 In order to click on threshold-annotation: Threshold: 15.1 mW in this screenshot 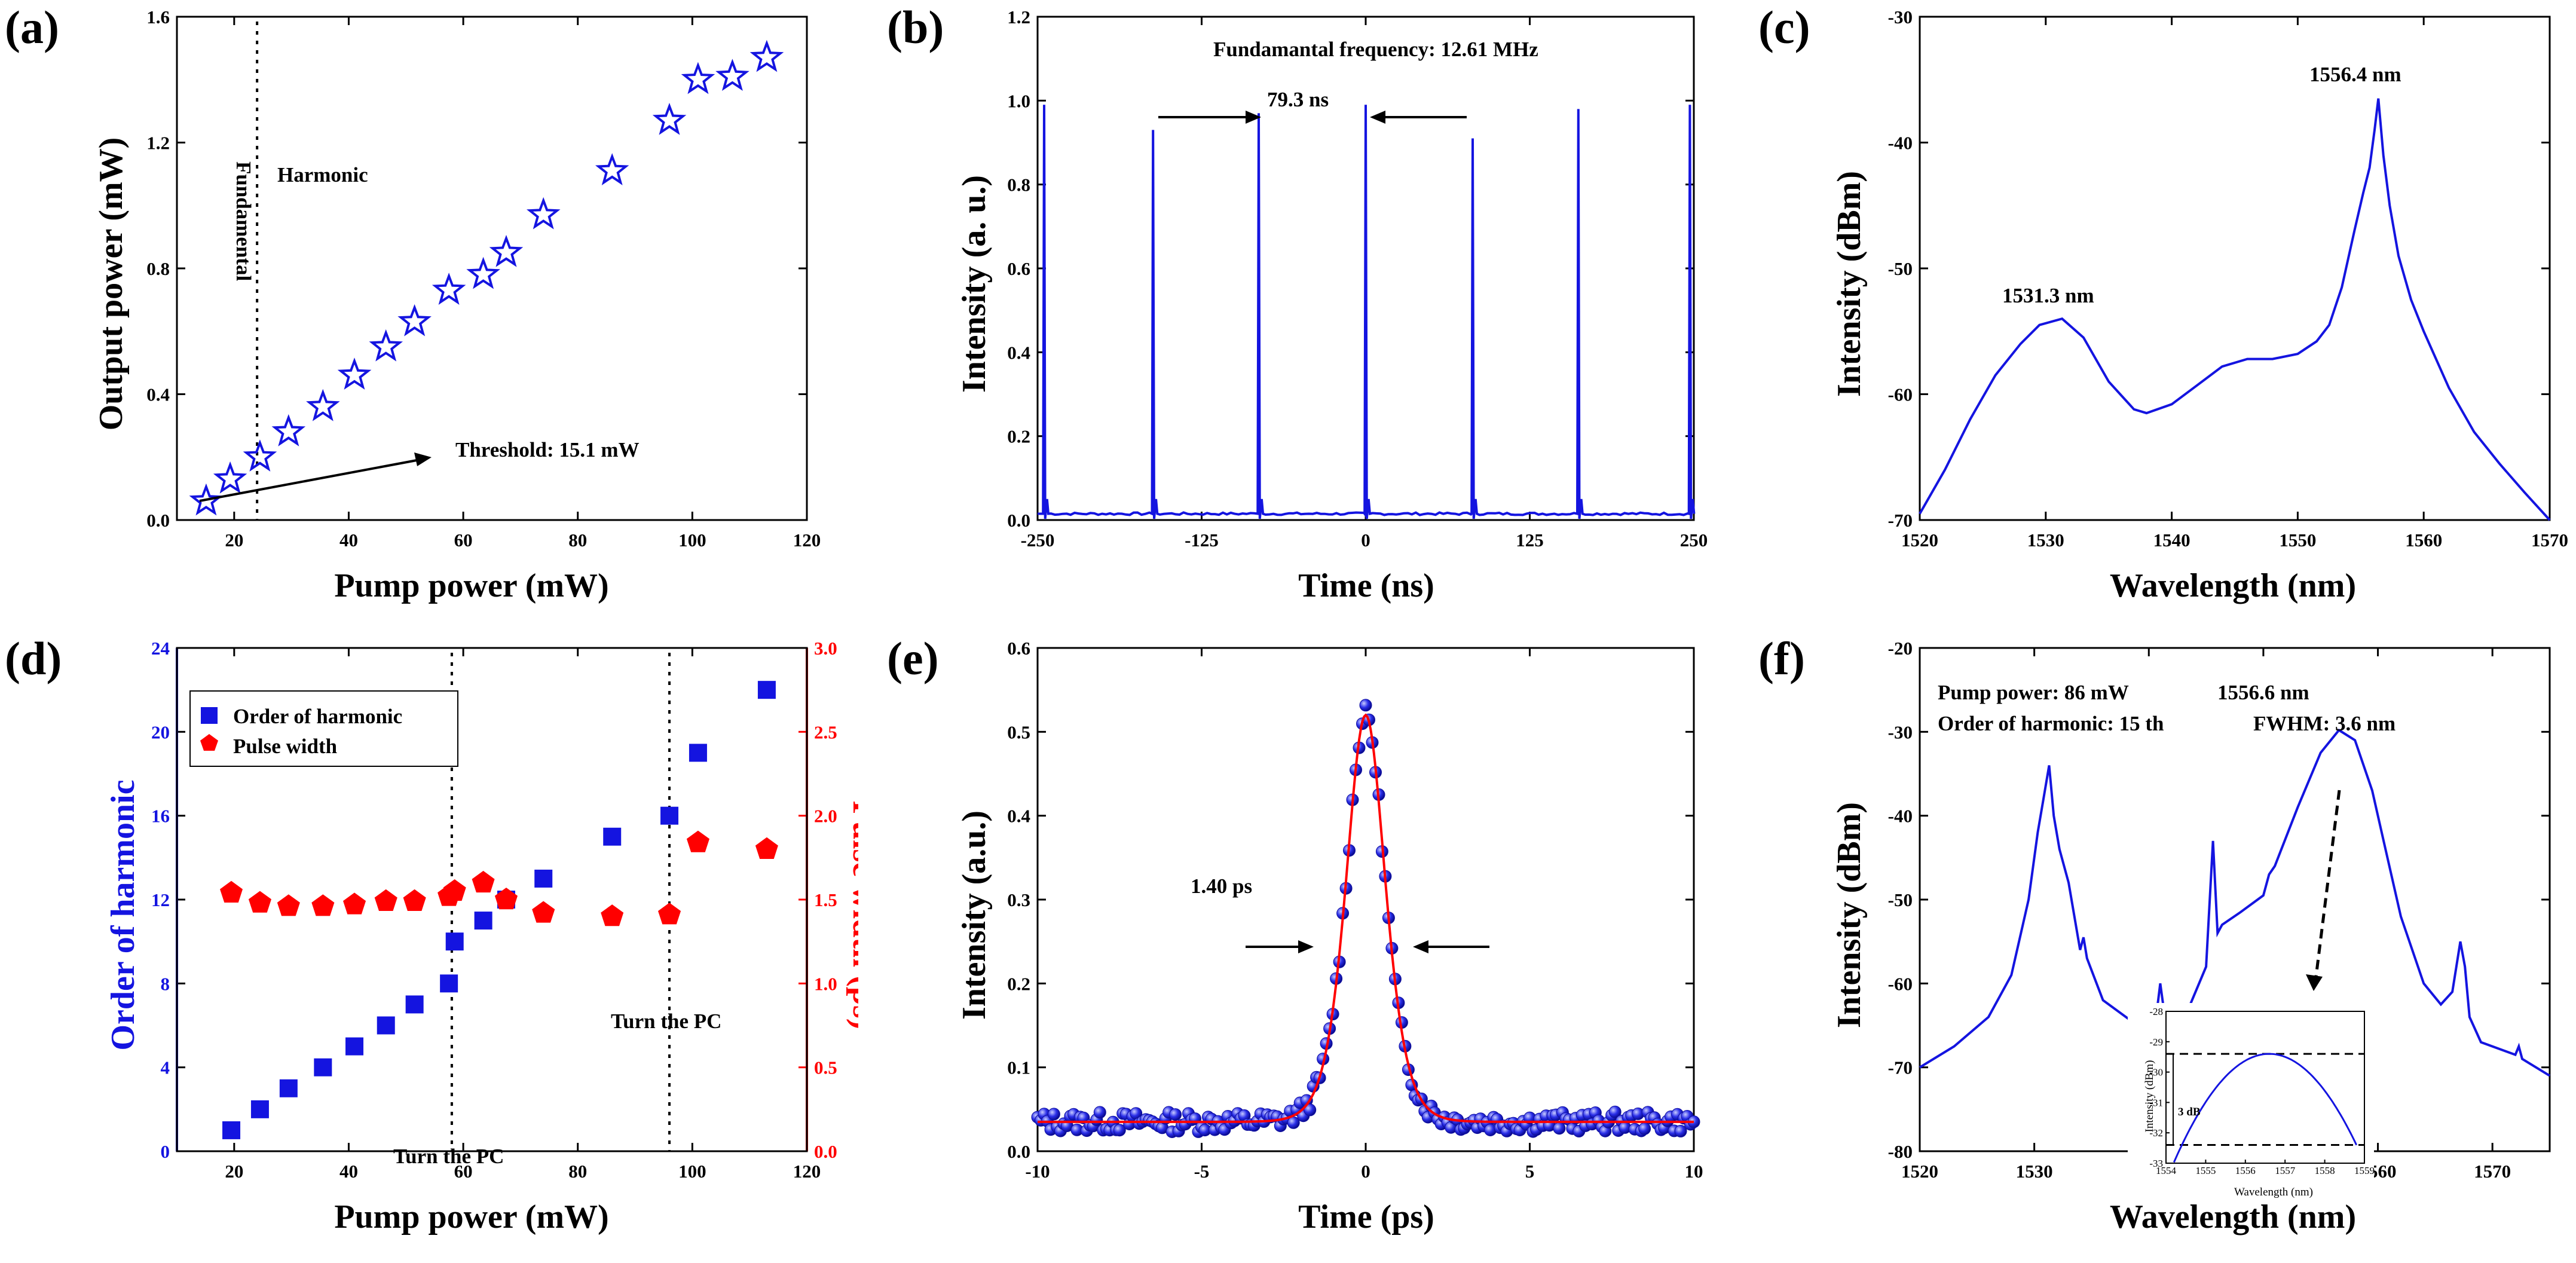, I will do `click(547, 449)`.